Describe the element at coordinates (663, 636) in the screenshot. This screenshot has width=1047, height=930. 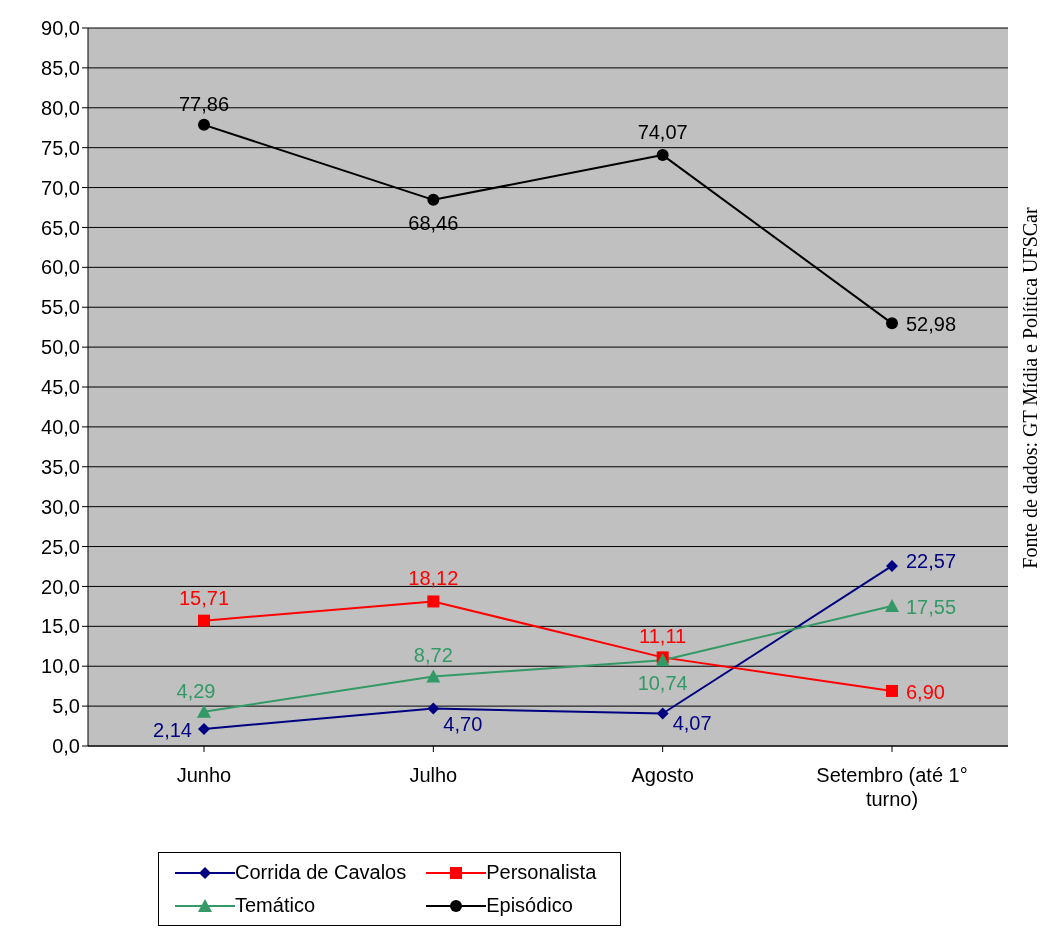
I see `data-label: 11,11` at that location.